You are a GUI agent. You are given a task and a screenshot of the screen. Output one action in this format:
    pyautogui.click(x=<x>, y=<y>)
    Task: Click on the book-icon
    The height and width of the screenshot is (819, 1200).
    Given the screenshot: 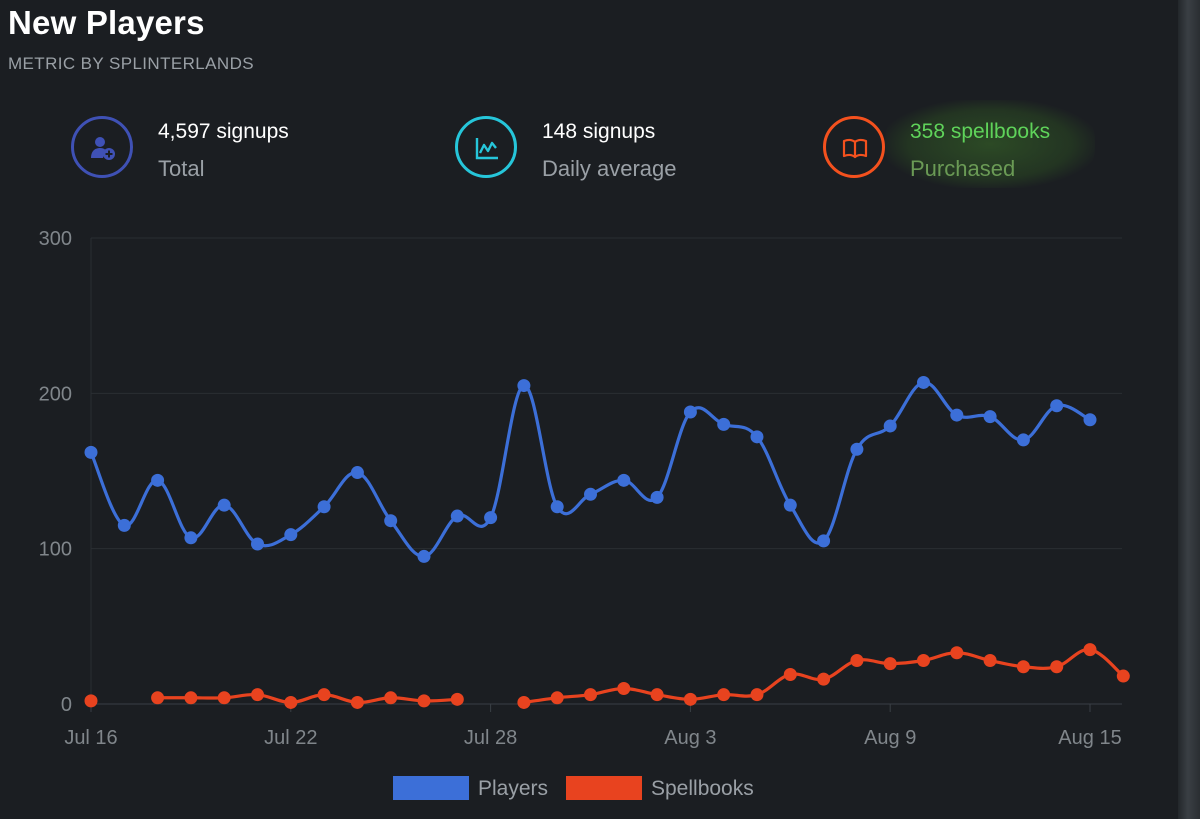 What is the action you would take?
    pyautogui.click(x=855, y=148)
    